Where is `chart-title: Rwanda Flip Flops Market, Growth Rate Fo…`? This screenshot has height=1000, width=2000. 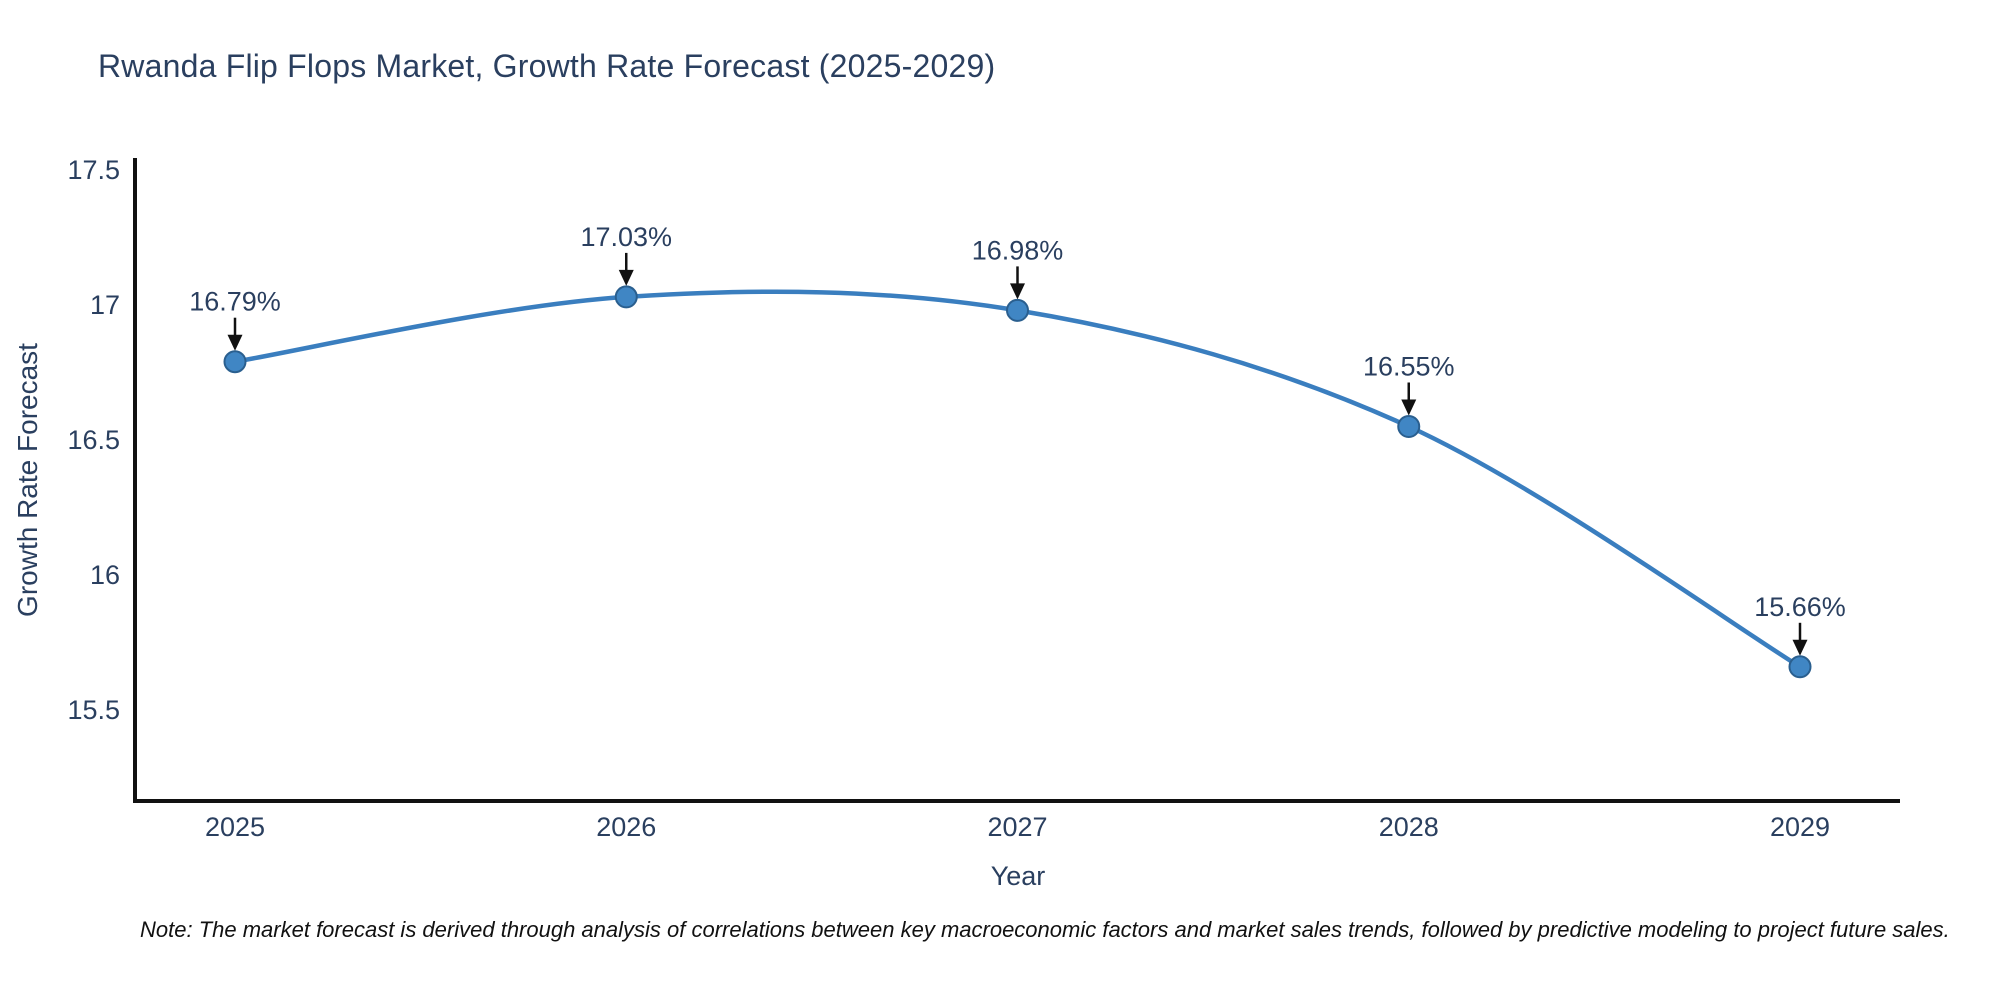
chart-title: Rwanda Flip Flops Market, Growth Rate Fo… is located at coordinates (547, 66).